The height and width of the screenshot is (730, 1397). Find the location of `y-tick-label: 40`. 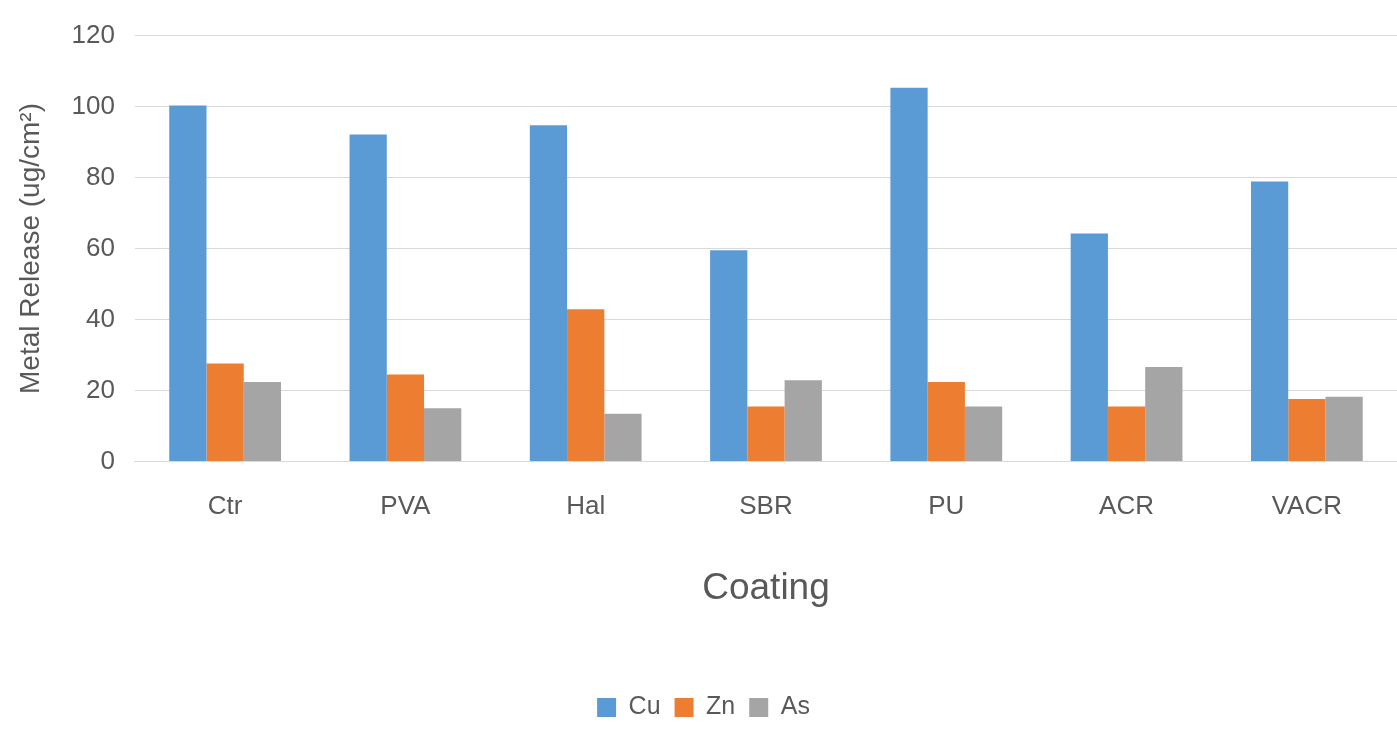

y-tick-label: 40 is located at coordinates (100, 317).